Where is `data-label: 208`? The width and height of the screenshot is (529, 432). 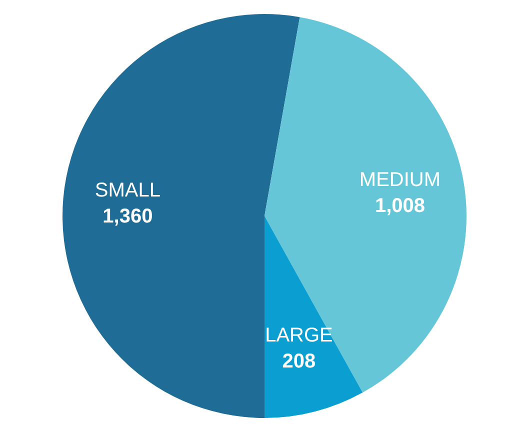
data-label: 208 is located at coordinates (299, 361).